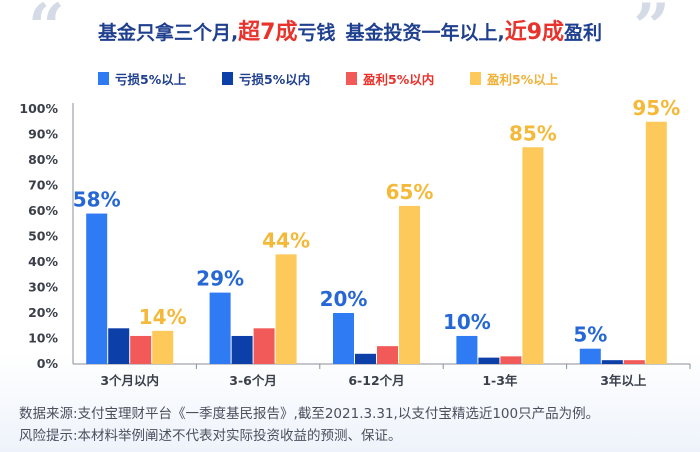 This screenshot has height=452, width=700. Describe the element at coordinates (210, 436) in the screenshot. I see `risk-disclaimer: 风险提示:本材料举例阐述不代表对实际投资收益的预测、保证。` at that location.